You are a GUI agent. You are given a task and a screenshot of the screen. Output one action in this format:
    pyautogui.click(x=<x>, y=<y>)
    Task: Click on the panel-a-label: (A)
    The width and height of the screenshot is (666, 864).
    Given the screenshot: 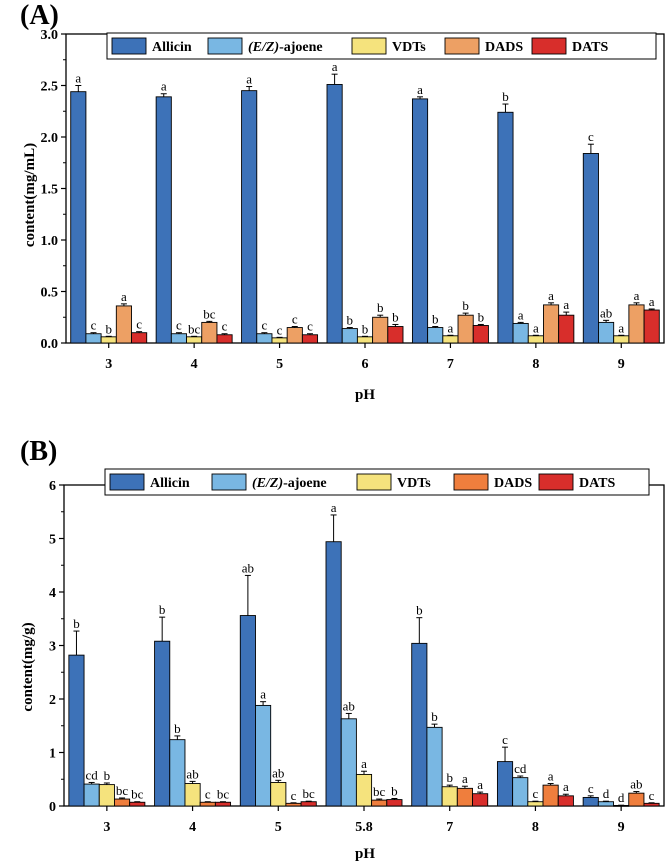 What is the action you would take?
    pyautogui.click(x=39, y=15)
    